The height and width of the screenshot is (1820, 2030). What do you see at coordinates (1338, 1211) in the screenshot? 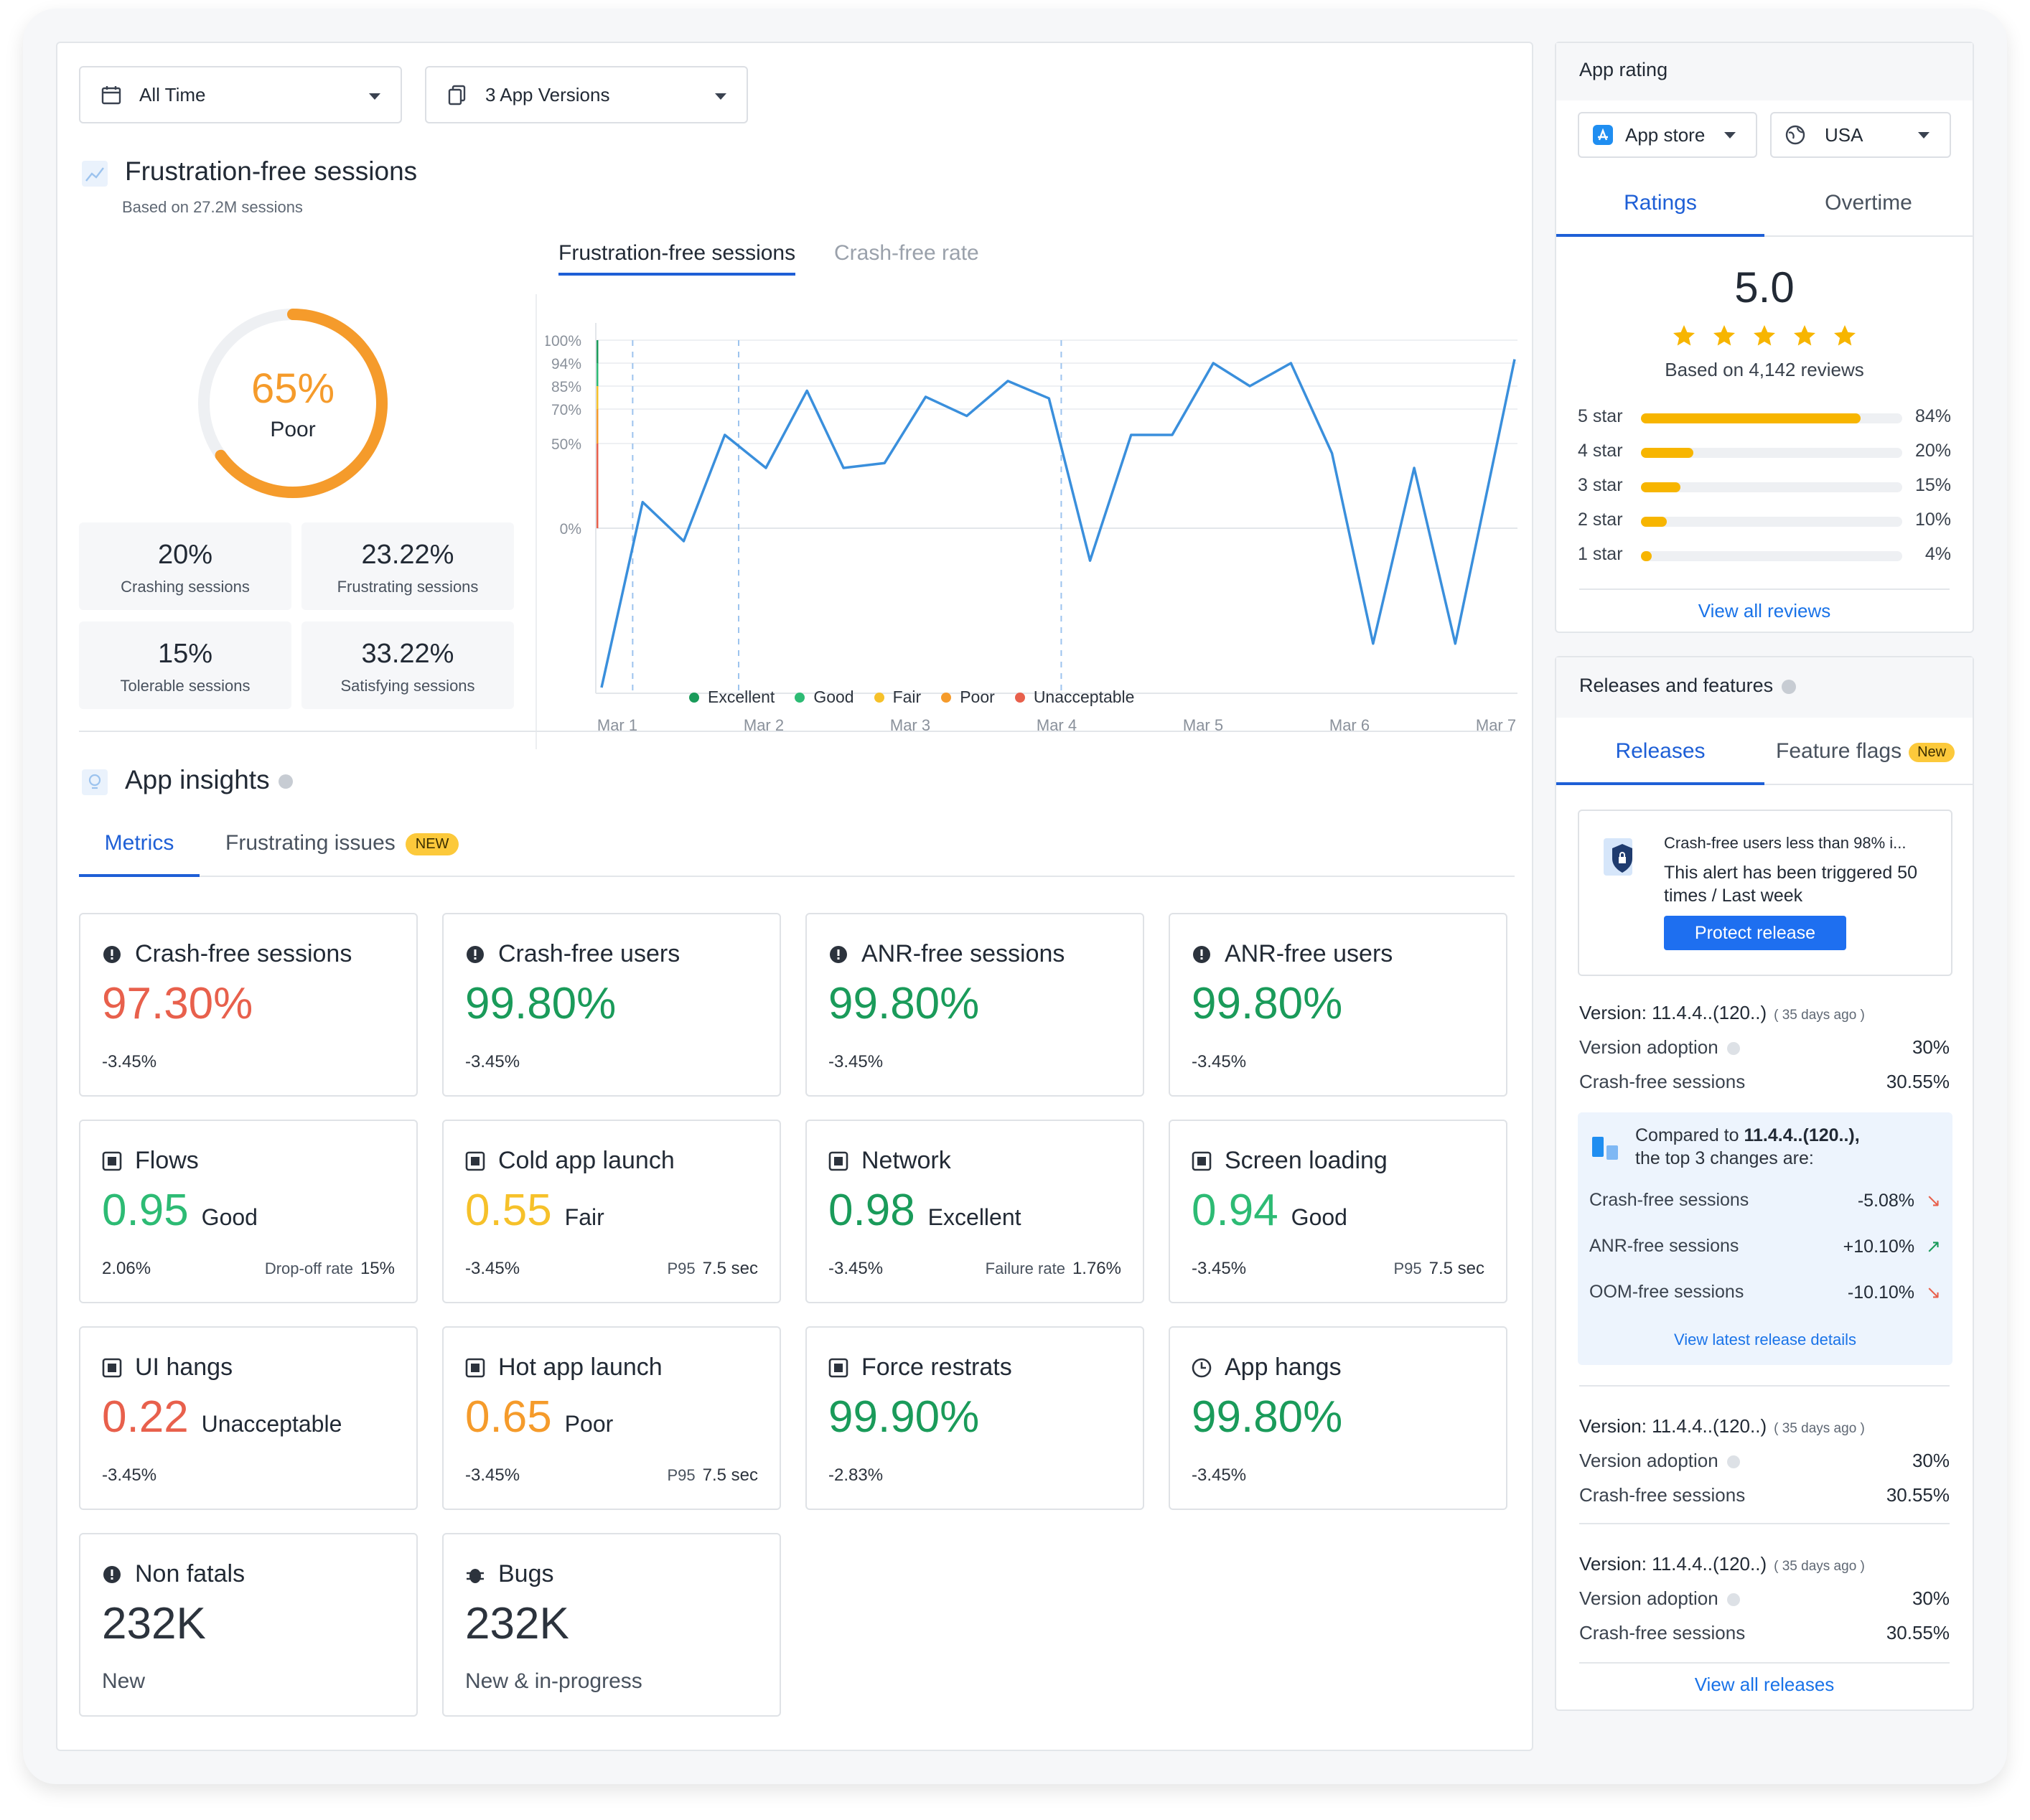
I see `metric-card-screen-loading: Screen loading 0.94 Good -3.45% P95 7.5 sec` at bounding box center [1338, 1211].